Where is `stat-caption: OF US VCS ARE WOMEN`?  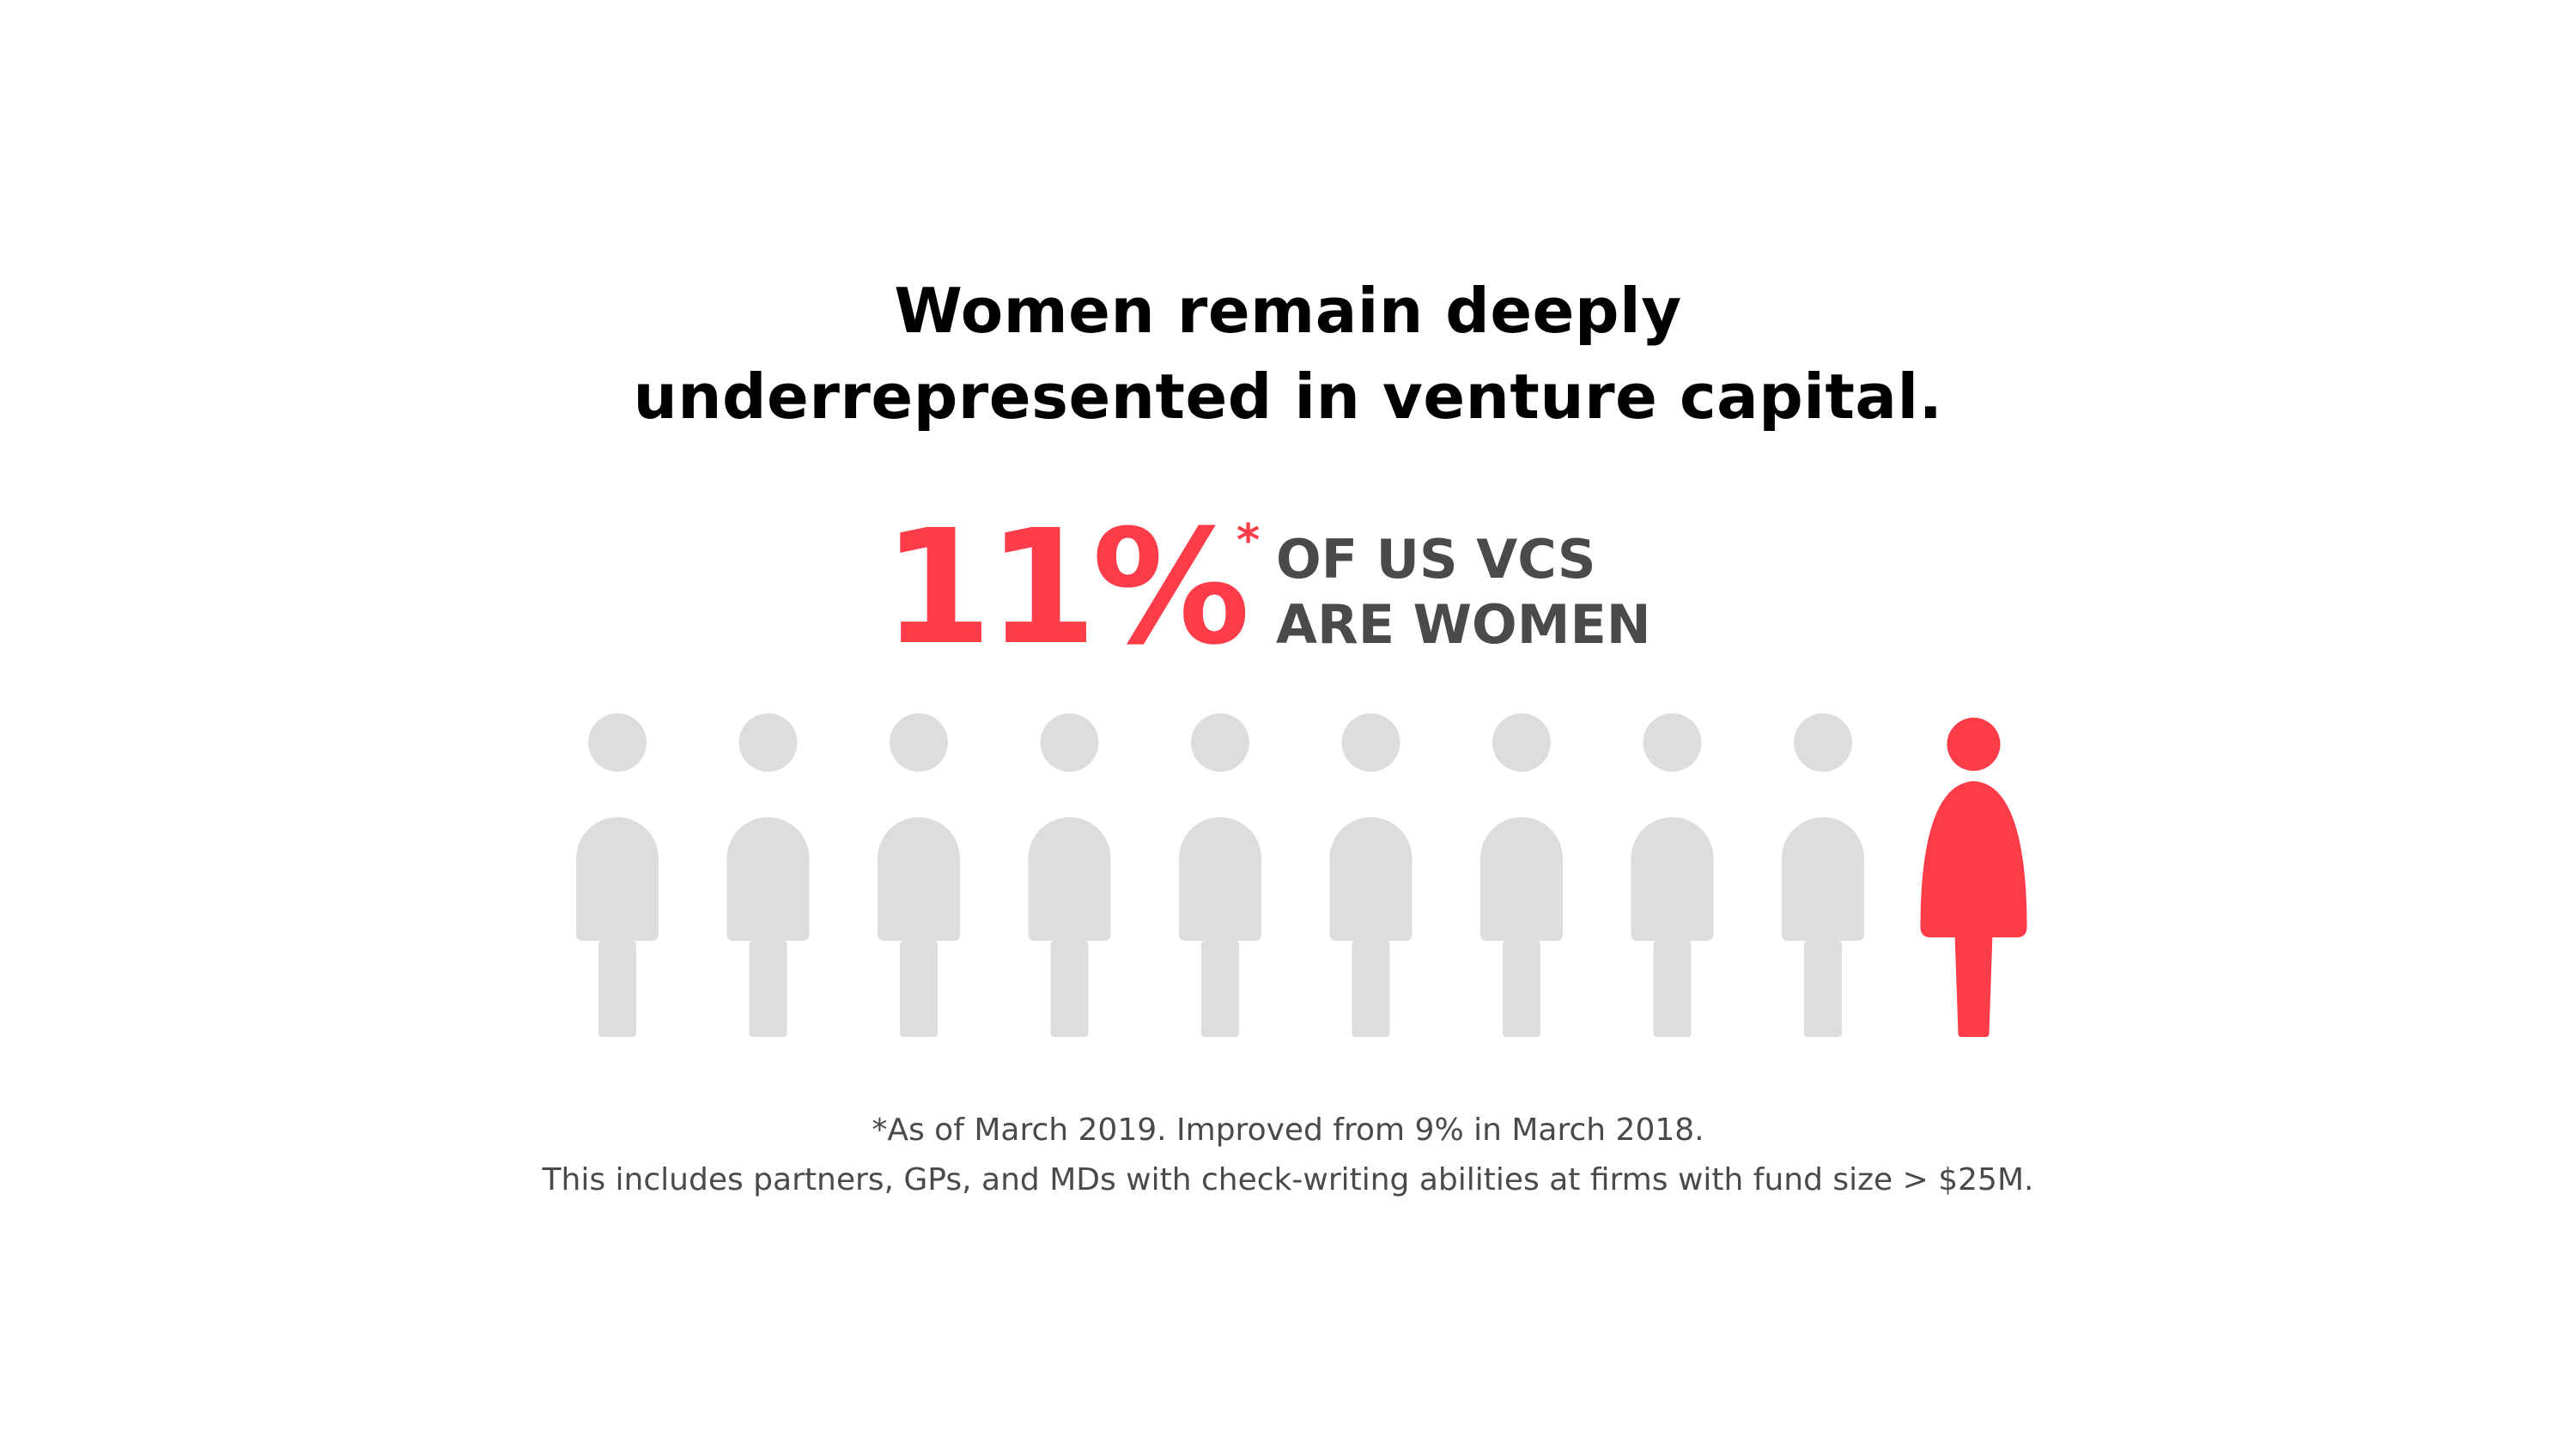
stat-caption: OF US VCS ARE WOMEN is located at coordinates (1463, 592).